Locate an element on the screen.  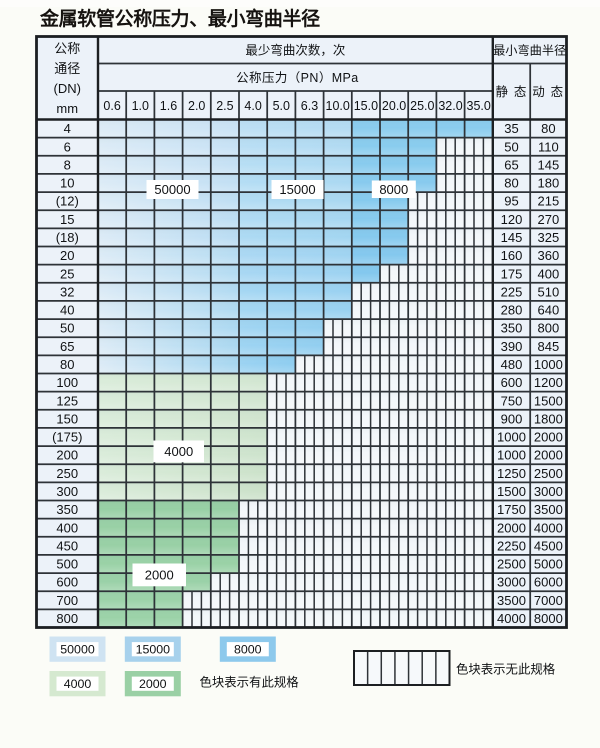
svg-text: 1.6 is located at coordinates (168, 106).